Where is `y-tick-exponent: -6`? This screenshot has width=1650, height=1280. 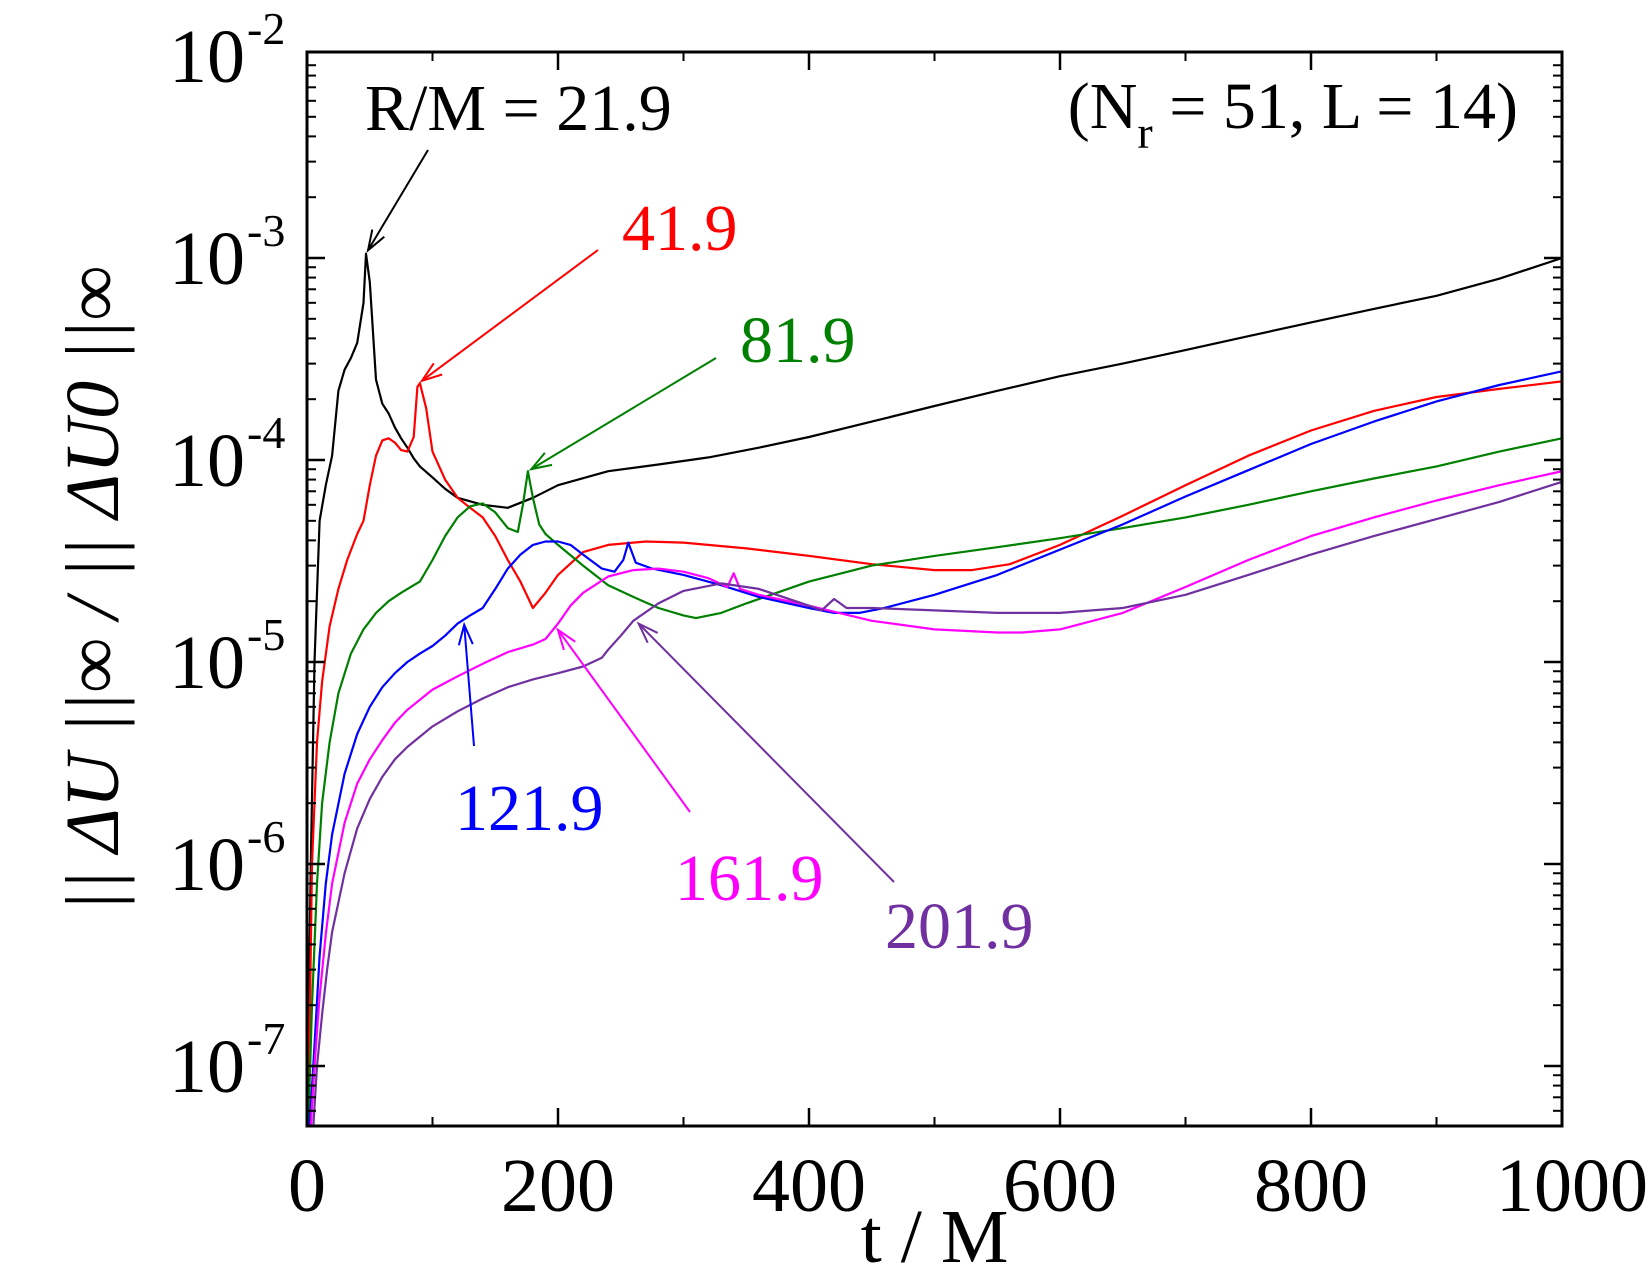 y-tick-exponent: -6 is located at coordinates (266, 836).